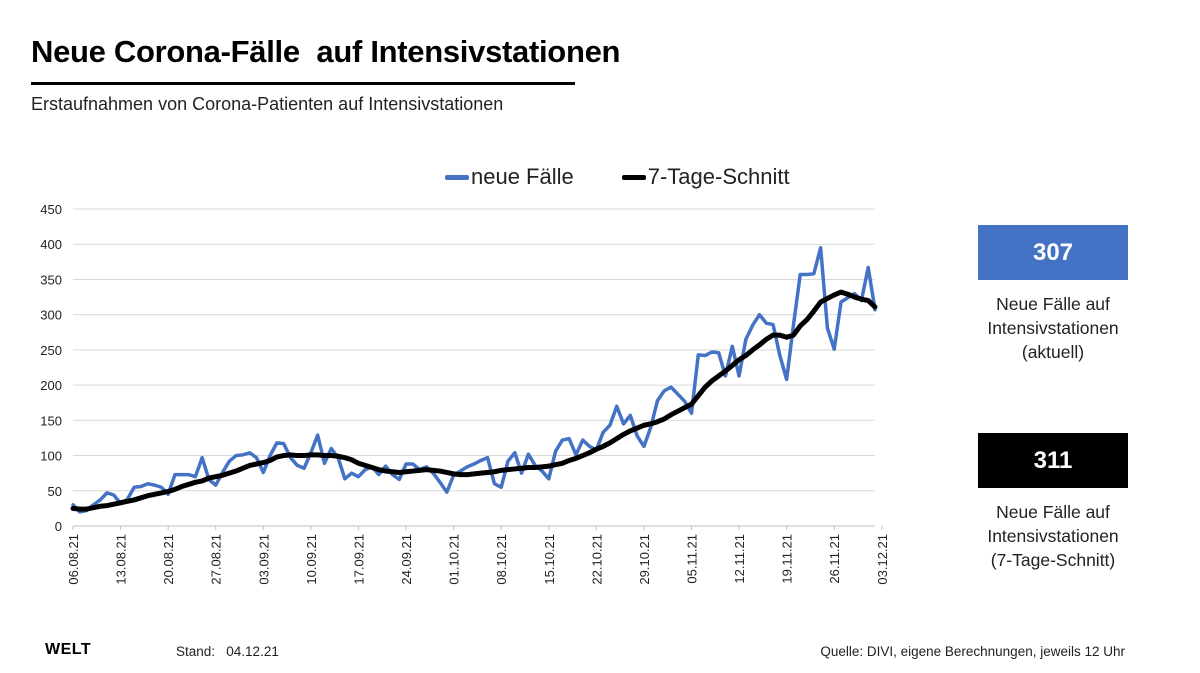  I want to click on legend-swatch-new-cases, so click(457, 177).